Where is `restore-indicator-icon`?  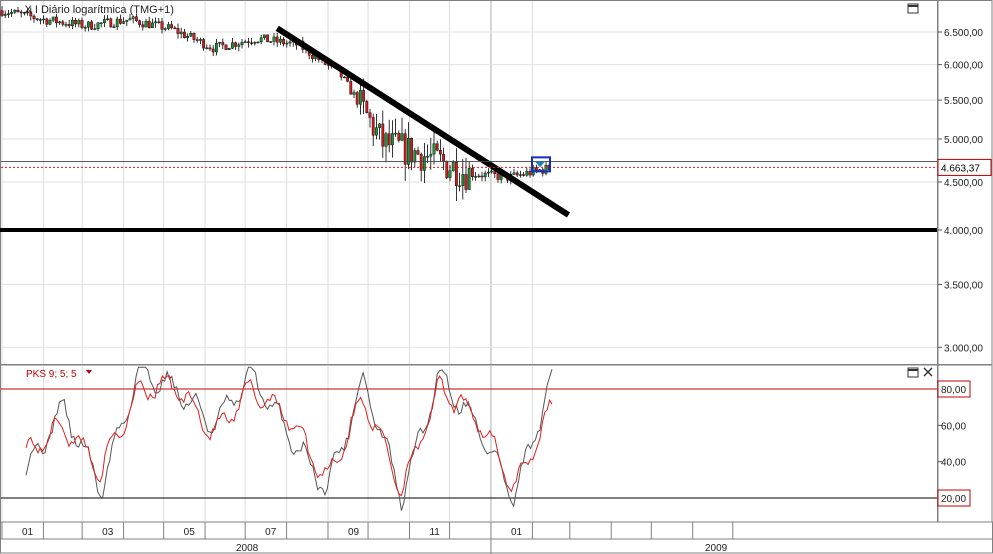 restore-indicator-icon is located at coordinates (913, 372).